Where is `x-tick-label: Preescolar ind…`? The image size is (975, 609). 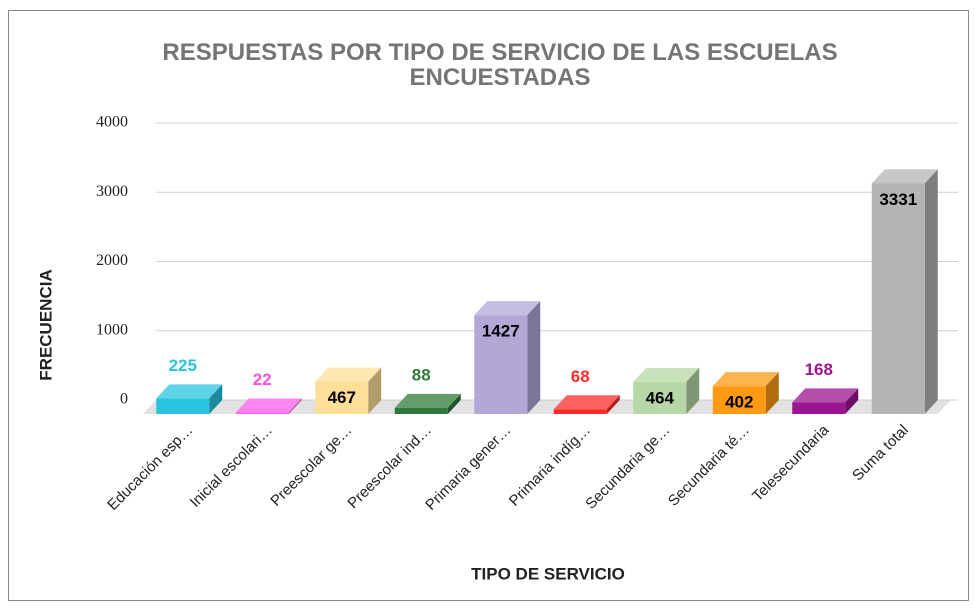 x-tick-label: Preescolar ind… is located at coordinates (389, 467).